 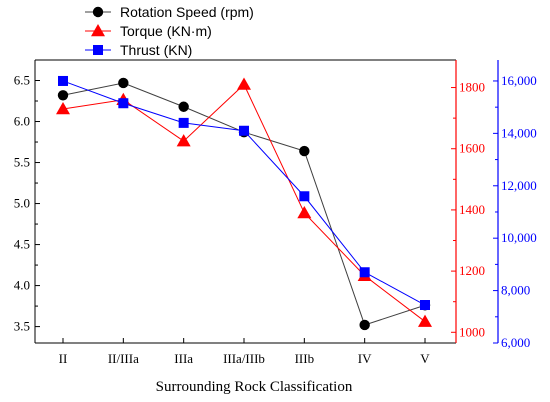 I want to click on x-axis-tick-label: IV, so click(x=365, y=358).